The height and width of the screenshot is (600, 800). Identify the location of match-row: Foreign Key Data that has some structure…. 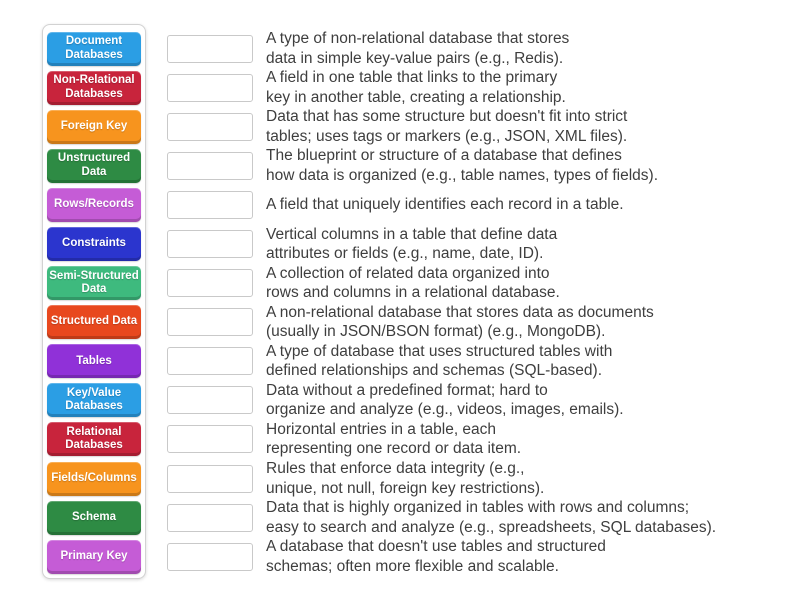
(415, 126).